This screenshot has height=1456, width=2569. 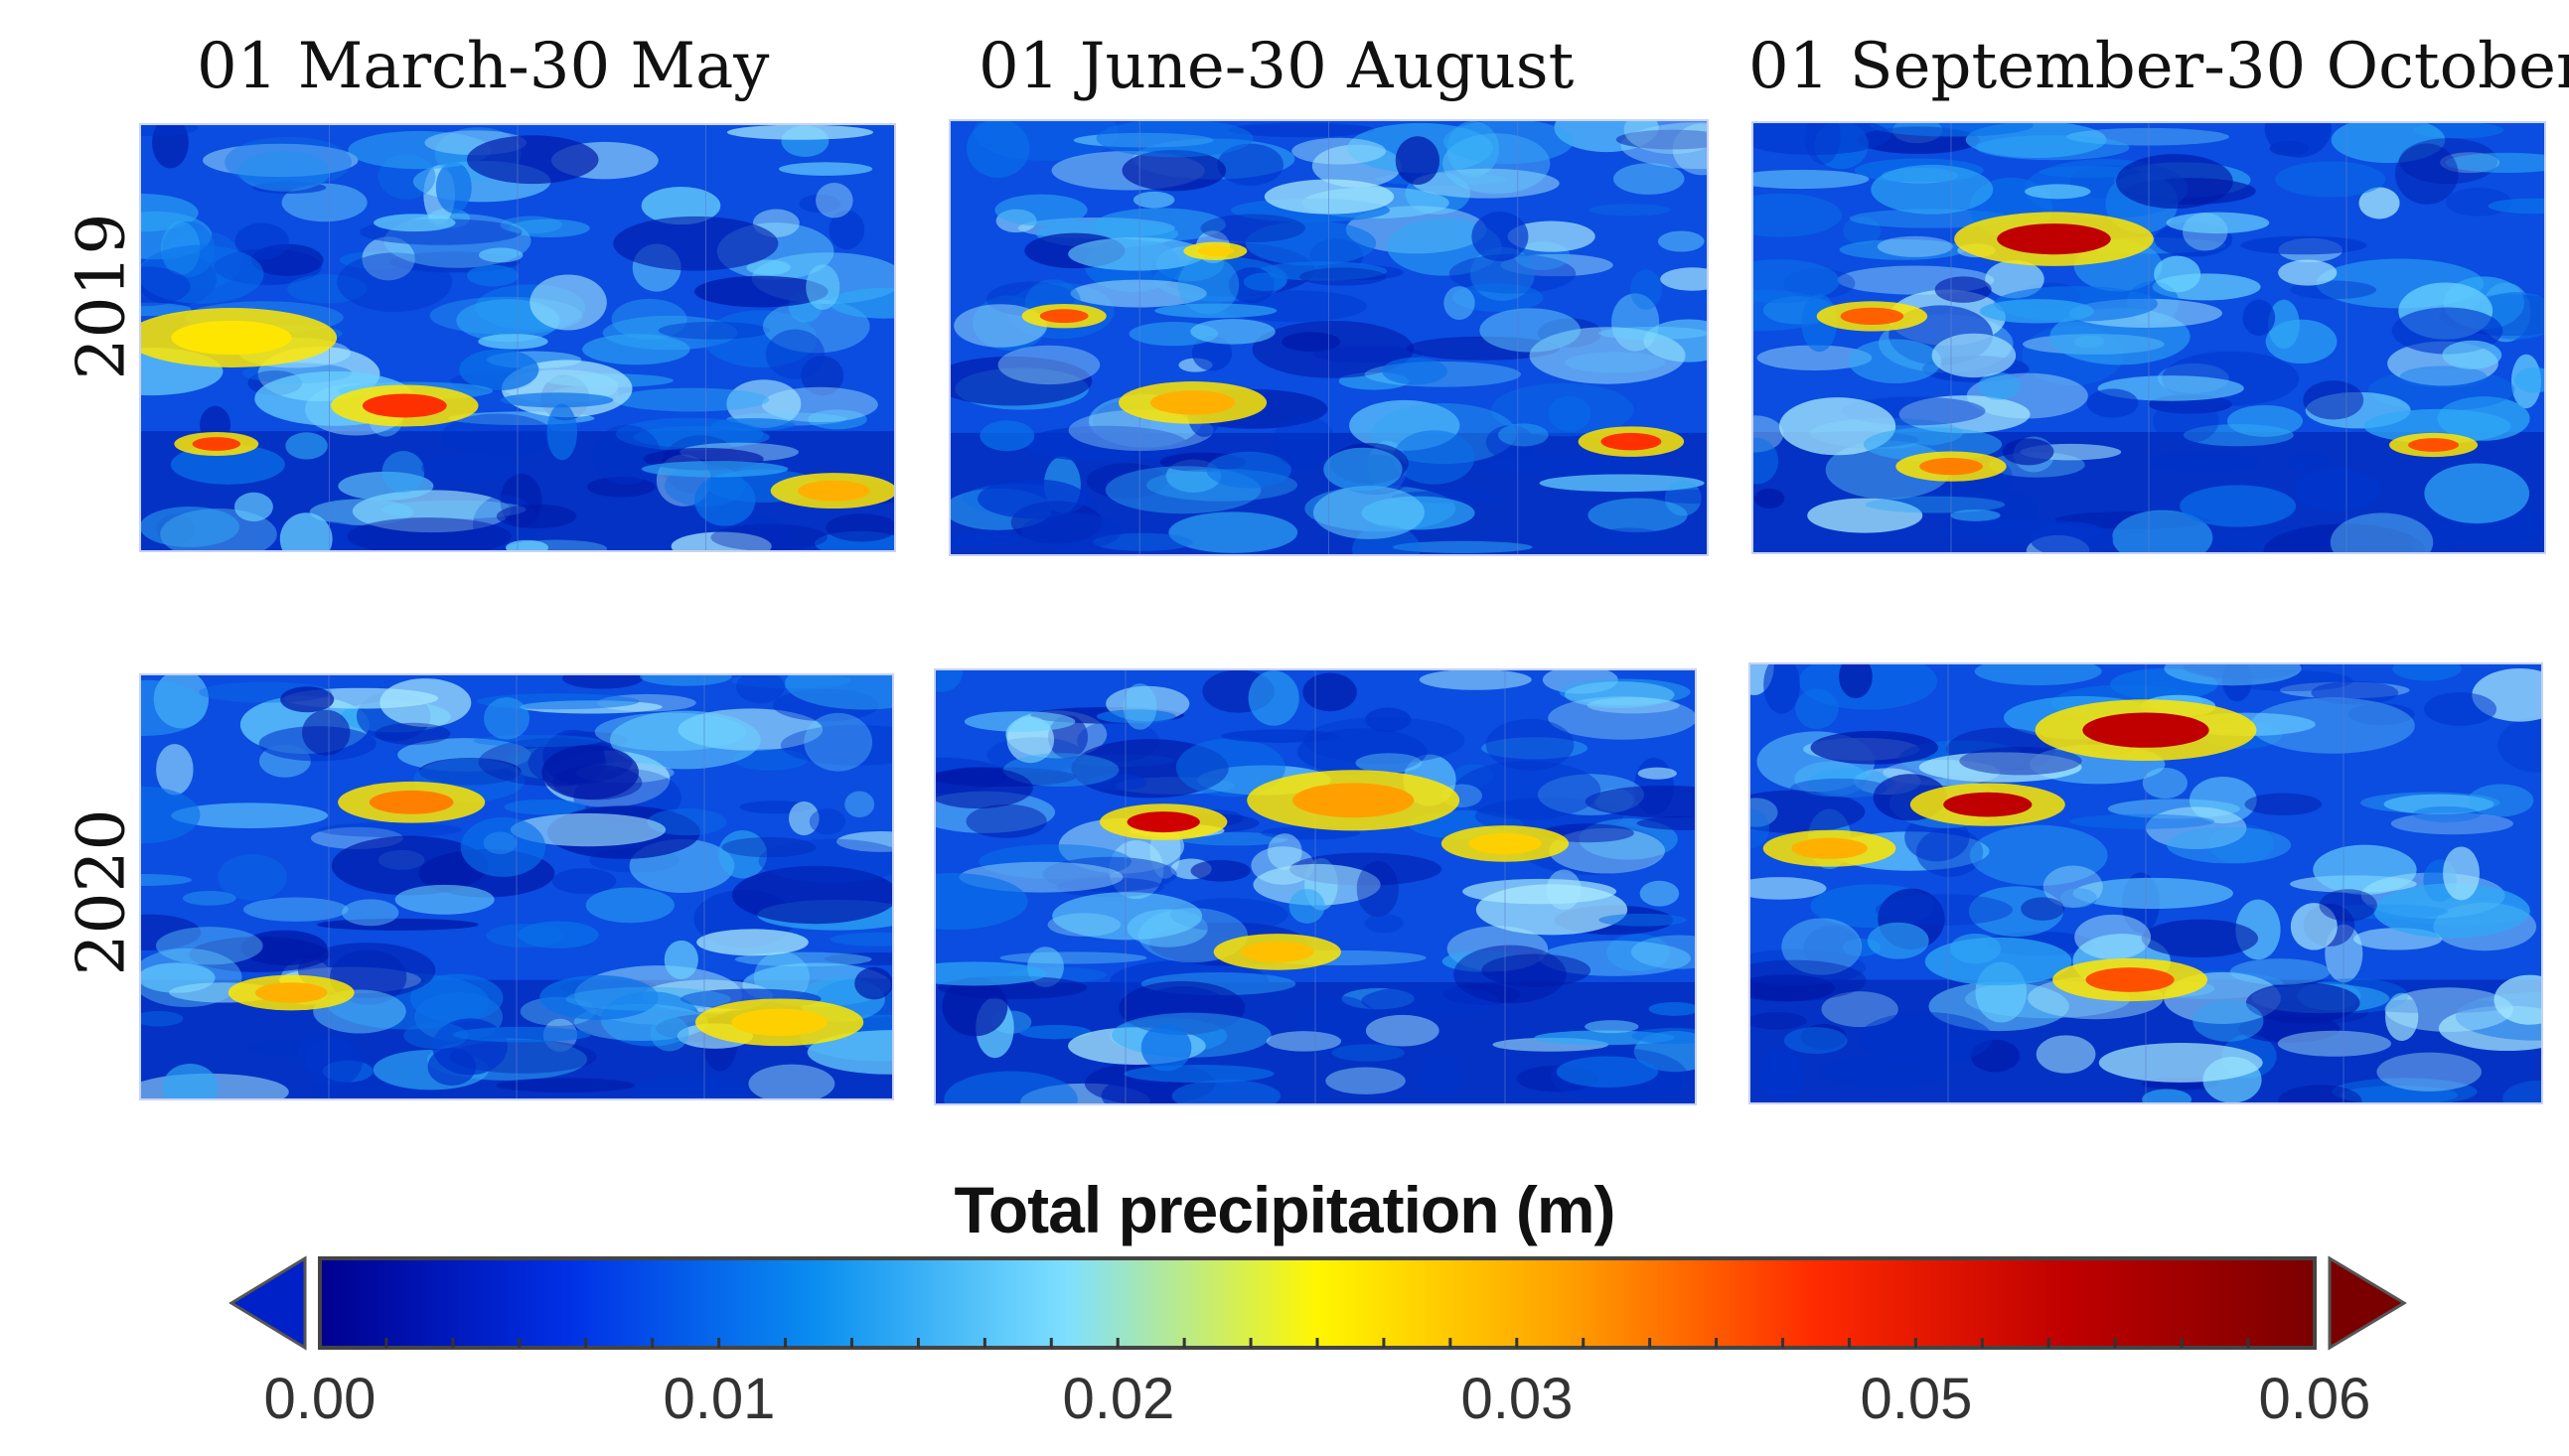 What do you see at coordinates (719, 1399) in the screenshot?
I see `colorbar-tick-label: 0.01` at bounding box center [719, 1399].